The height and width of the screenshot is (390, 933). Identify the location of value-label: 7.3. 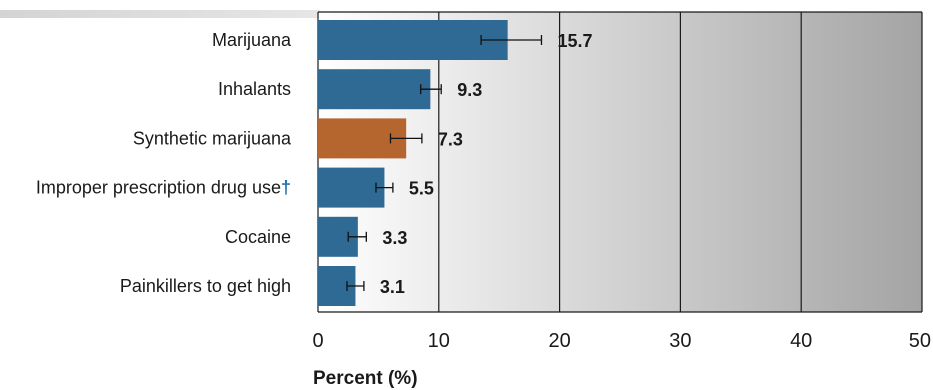
(450, 139).